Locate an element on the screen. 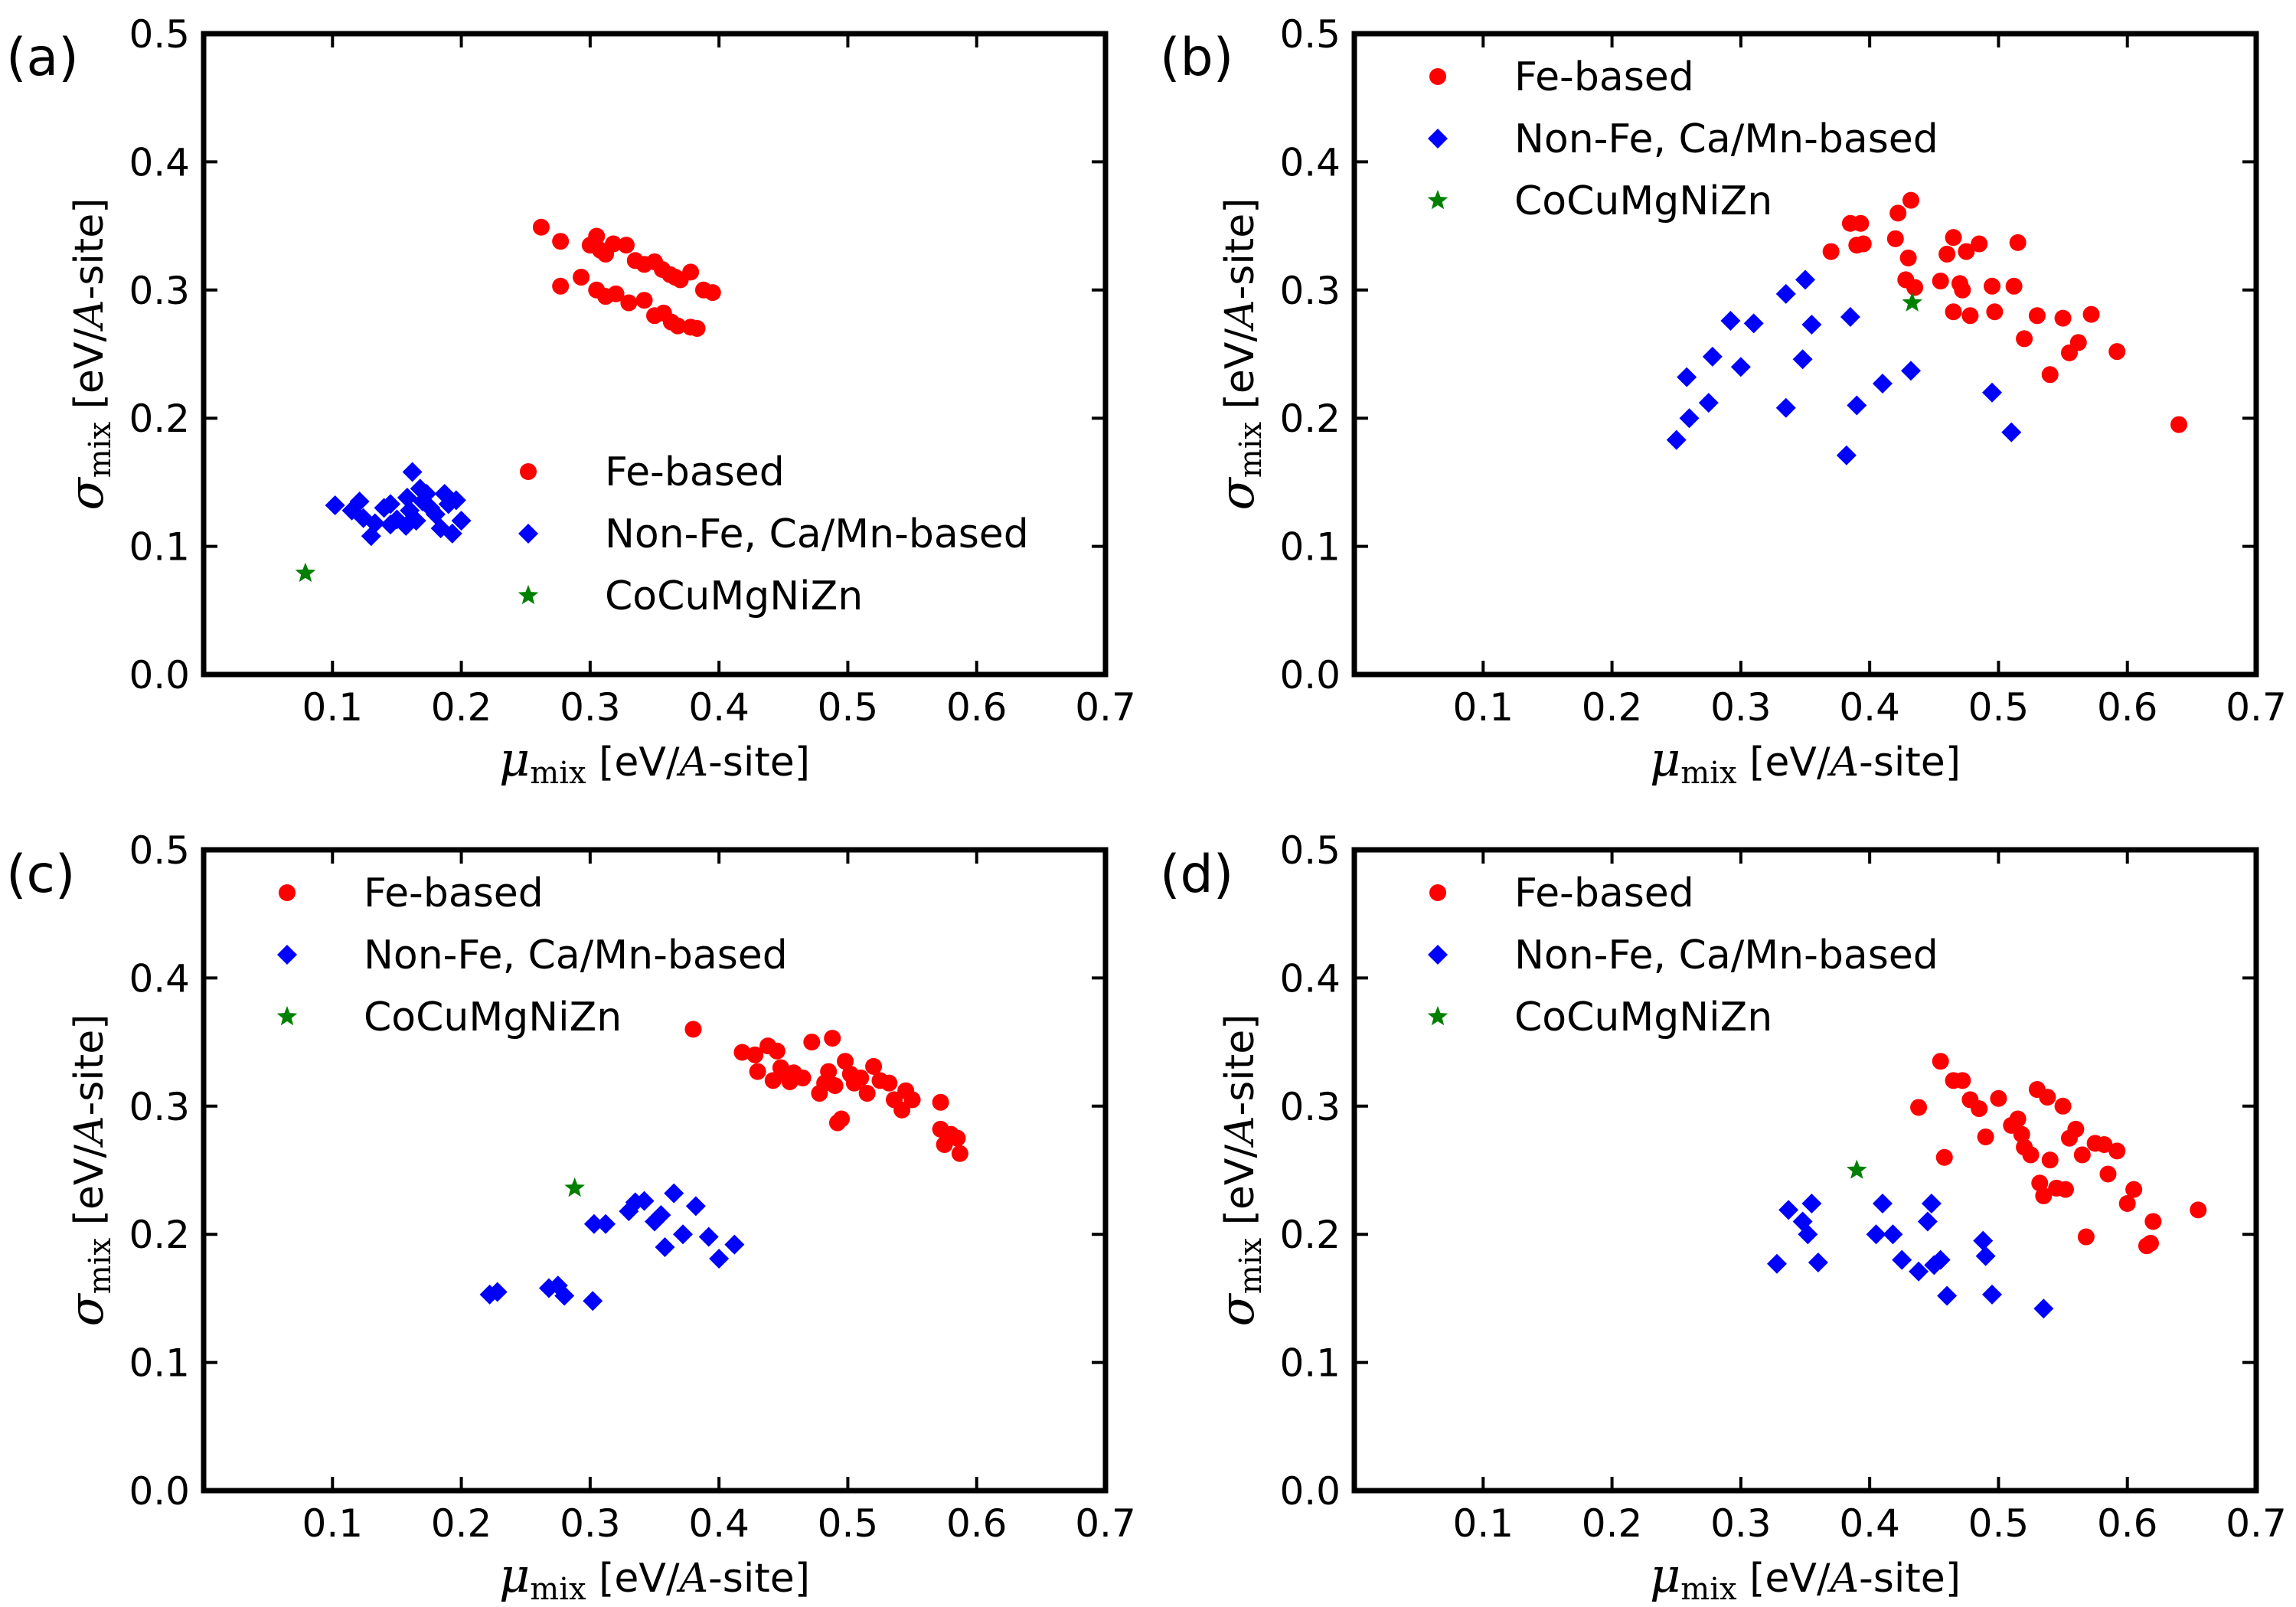 This screenshot has height=1607, width=2296. legend-marker-diamond is located at coordinates (1438, 139).